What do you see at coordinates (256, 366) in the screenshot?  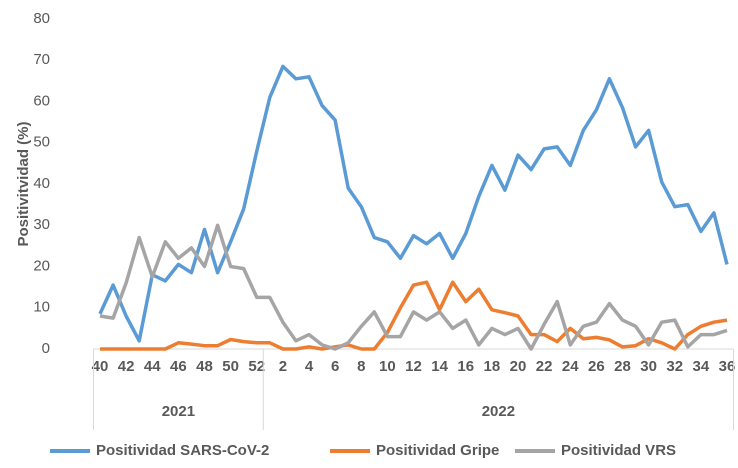 I see `x-tick-label: 52` at bounding box center [256, 366].